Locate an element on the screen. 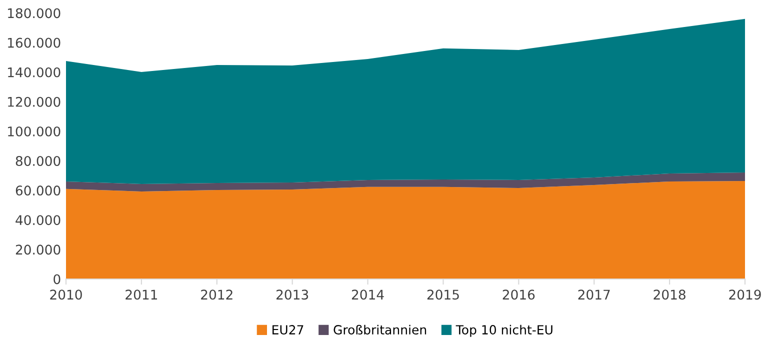  y-tick-label: 80.000 is located at coordinates (38, 161).